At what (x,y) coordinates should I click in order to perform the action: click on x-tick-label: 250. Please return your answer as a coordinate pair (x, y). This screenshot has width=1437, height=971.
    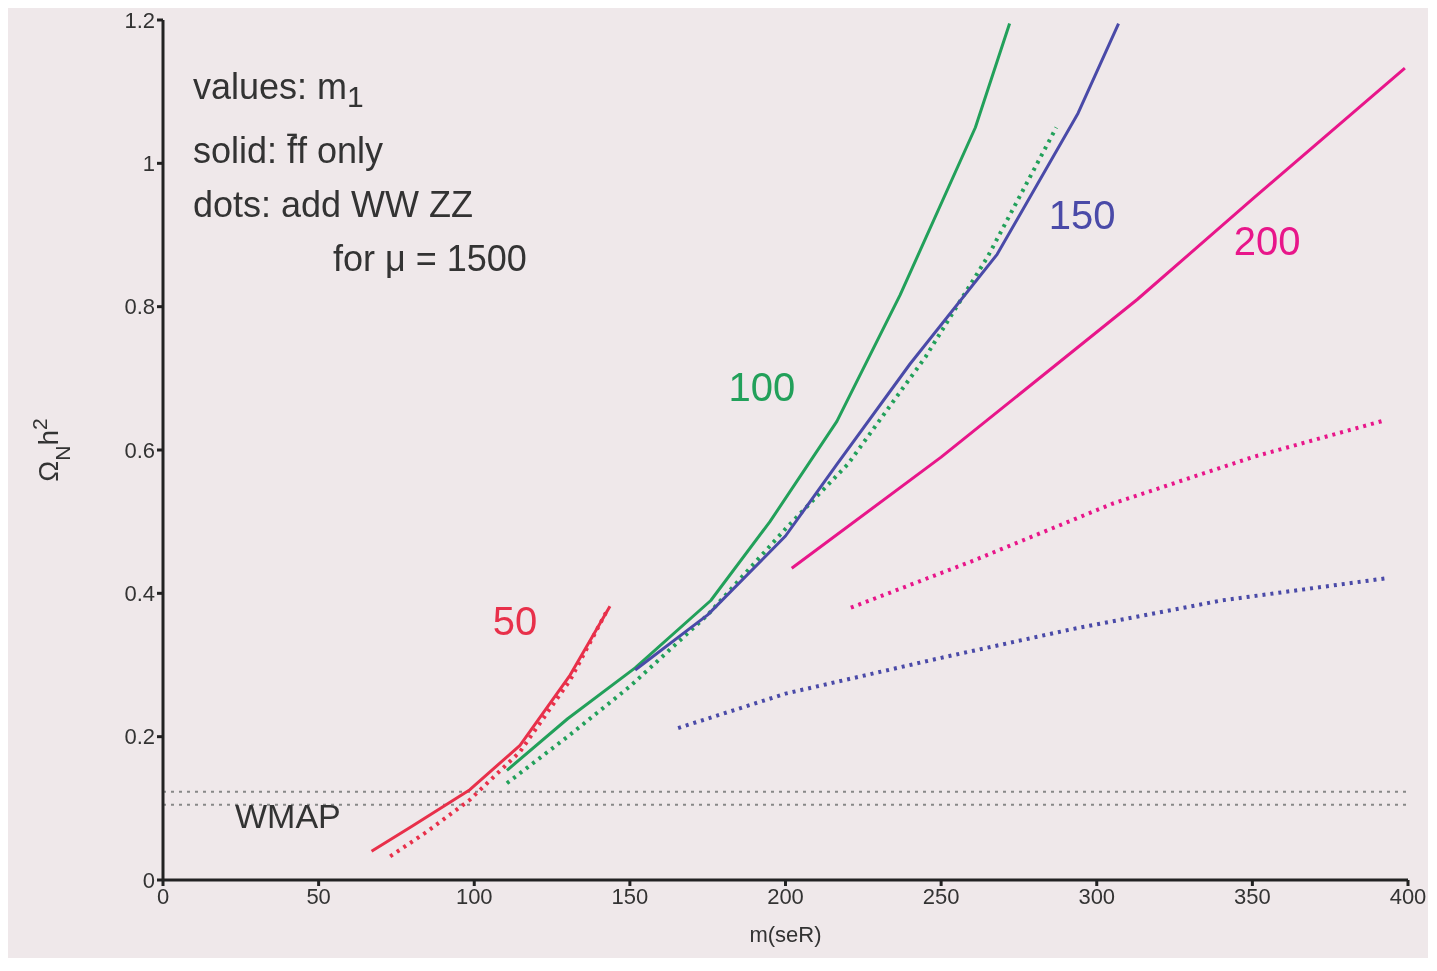
    Looking at the image, I should click on (941, 896).